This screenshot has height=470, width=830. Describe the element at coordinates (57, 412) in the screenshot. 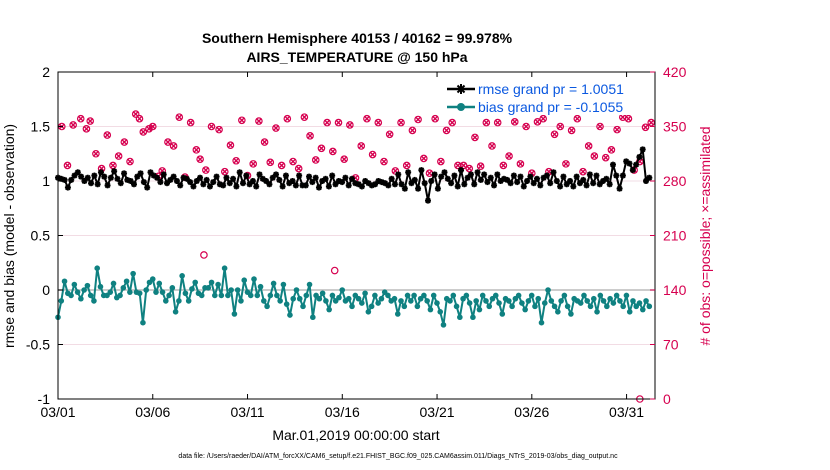

I see `x-tick-label: 03/01` at that location.